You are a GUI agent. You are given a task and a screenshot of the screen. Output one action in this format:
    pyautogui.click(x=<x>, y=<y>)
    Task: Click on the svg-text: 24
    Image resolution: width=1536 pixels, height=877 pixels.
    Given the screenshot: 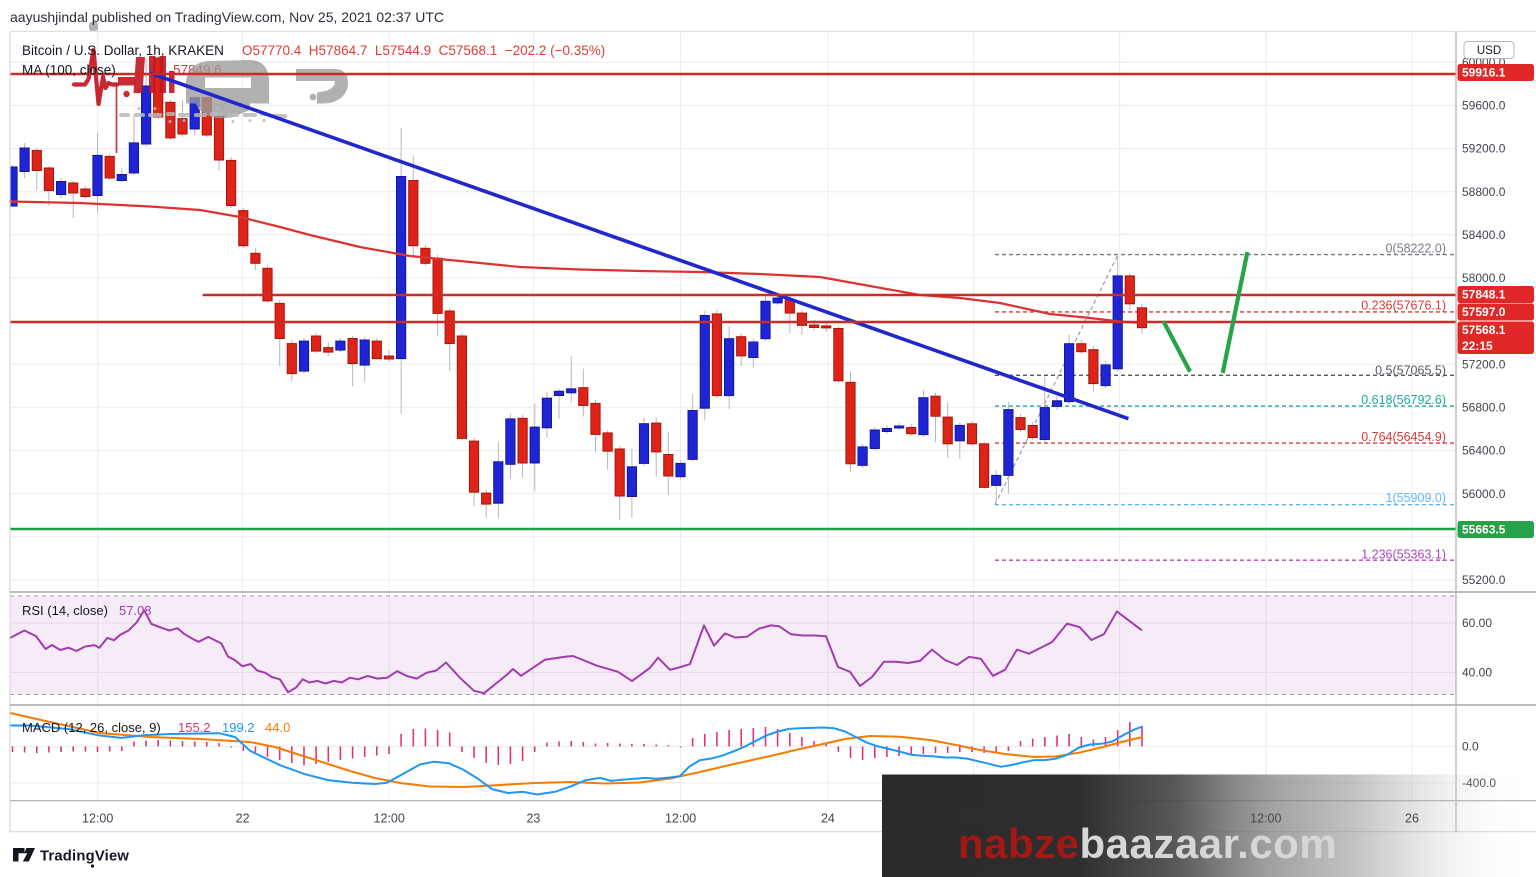 What is the action you would take?
    pyautogui.click(x=828, y=819)
    